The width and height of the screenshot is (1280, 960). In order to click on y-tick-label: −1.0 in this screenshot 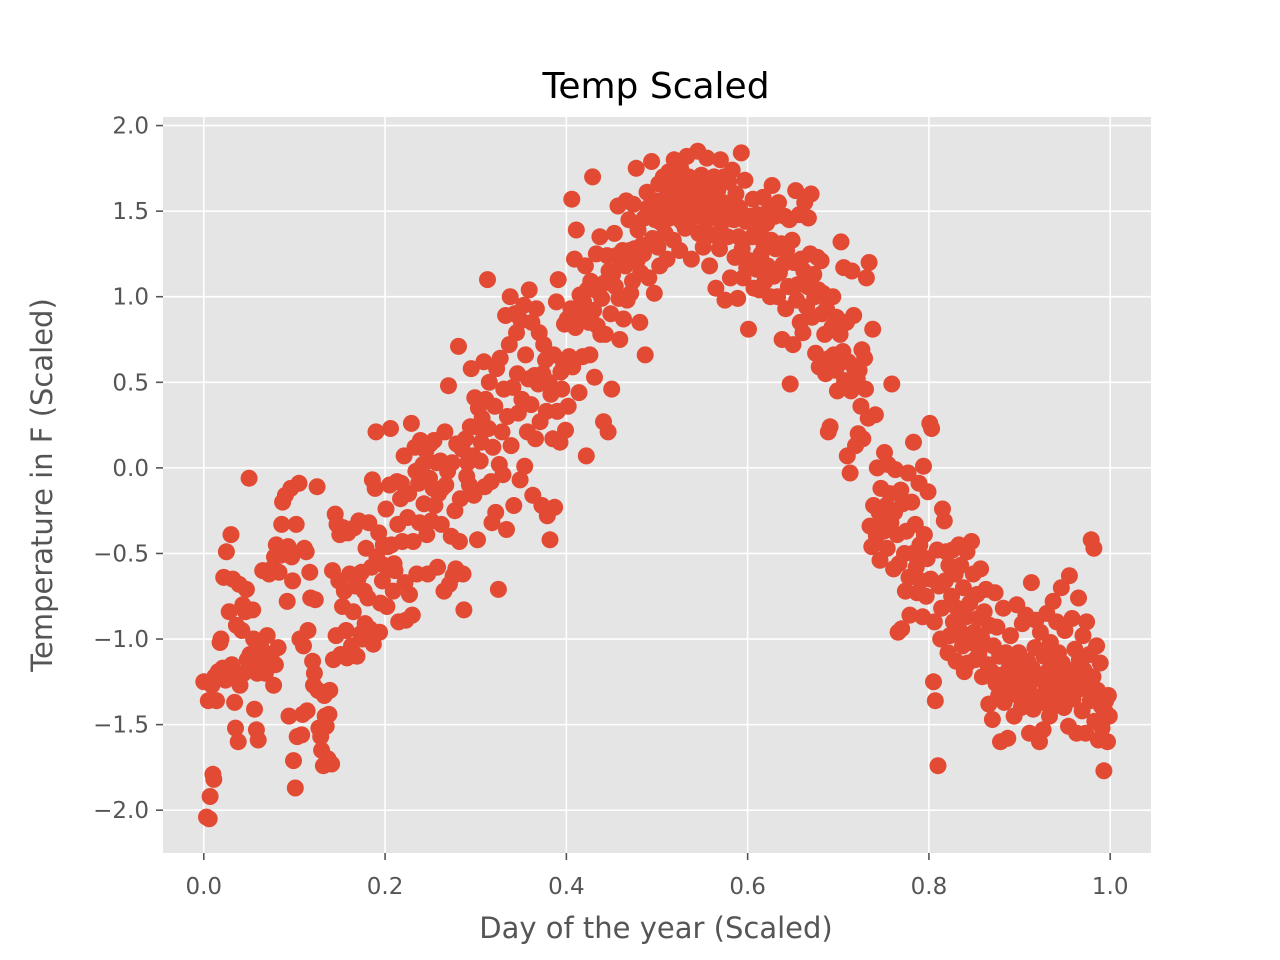, I will do `click(121, 640)`.